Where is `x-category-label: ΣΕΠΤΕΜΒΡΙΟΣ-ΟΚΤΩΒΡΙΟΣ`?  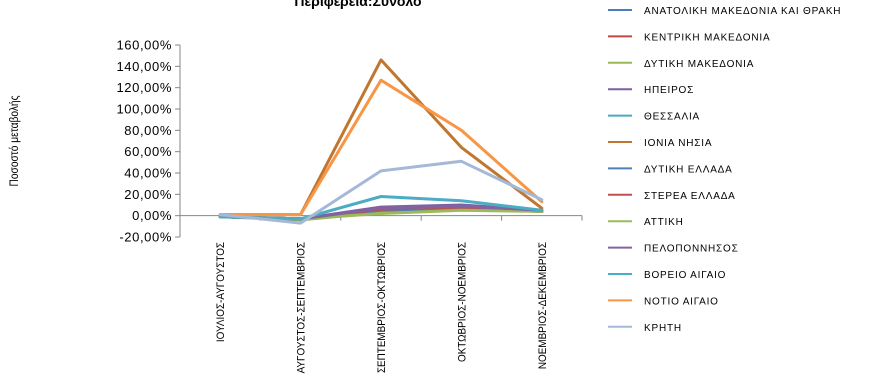
x-category-label: ΣΕΠΤΕΜΒΡΙΟΣ-ΟΚΤΩΒΡΙΟΣ is located at coordinates (383, 307).